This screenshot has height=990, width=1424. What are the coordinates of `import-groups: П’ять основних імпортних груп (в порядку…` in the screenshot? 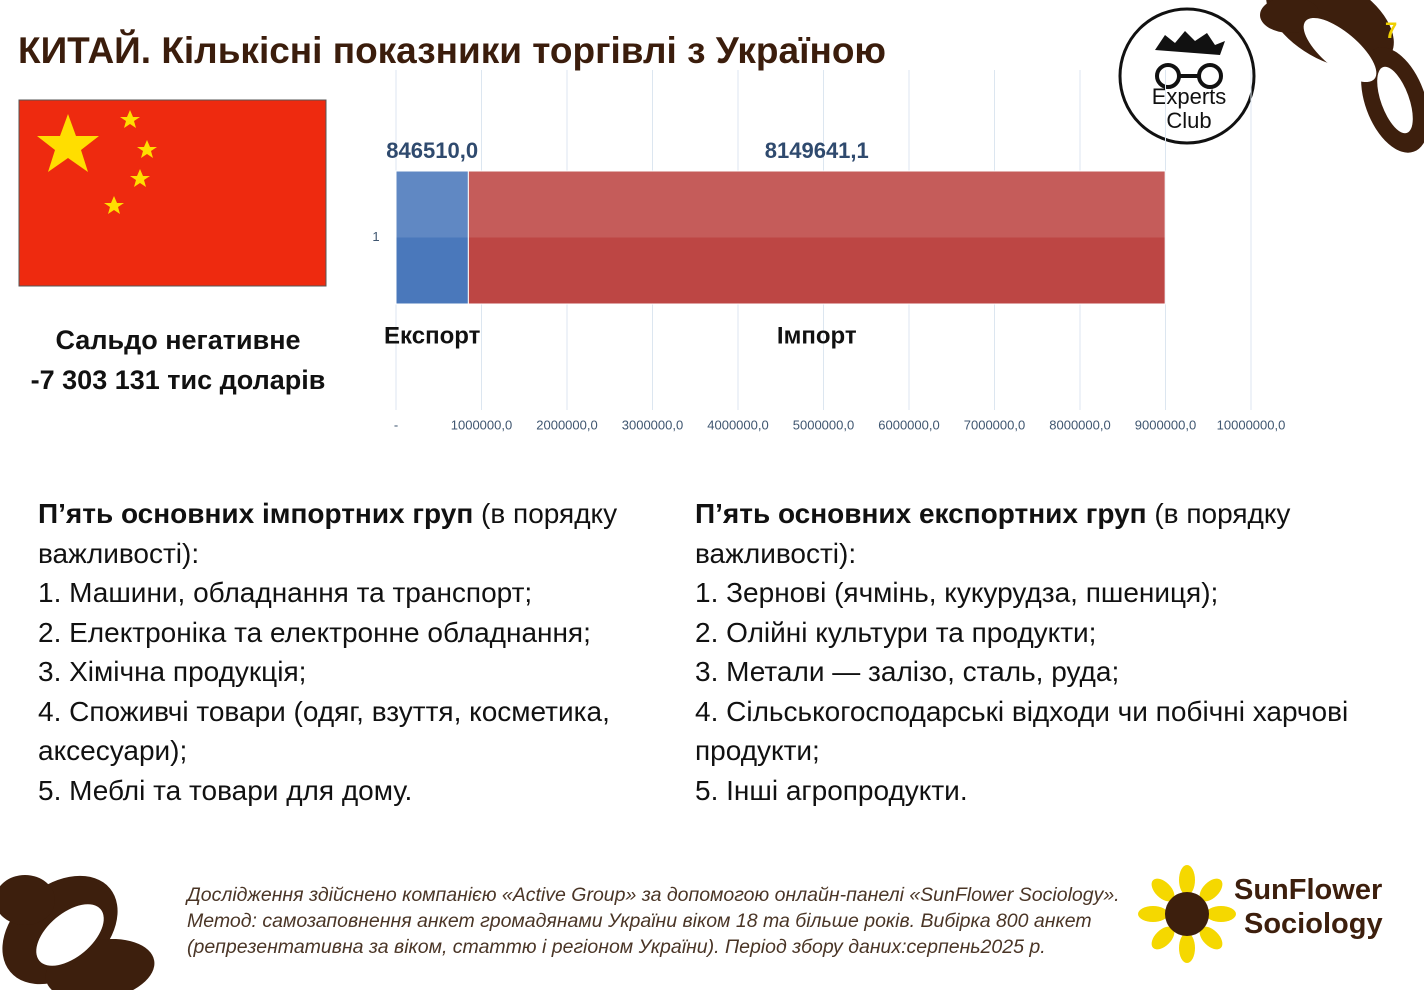 It's located at (353, 652).